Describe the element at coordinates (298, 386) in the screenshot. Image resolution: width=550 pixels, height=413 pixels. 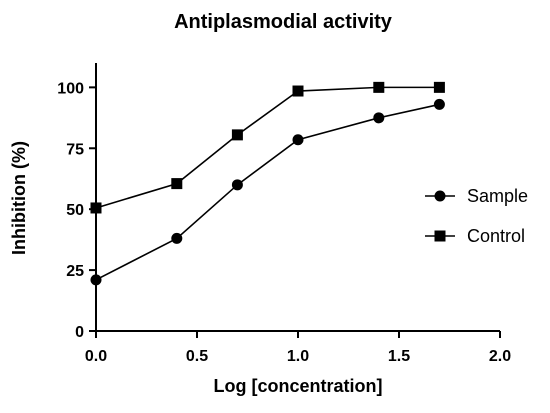
I see `x-axis-title: Log [concentration]` at that location.